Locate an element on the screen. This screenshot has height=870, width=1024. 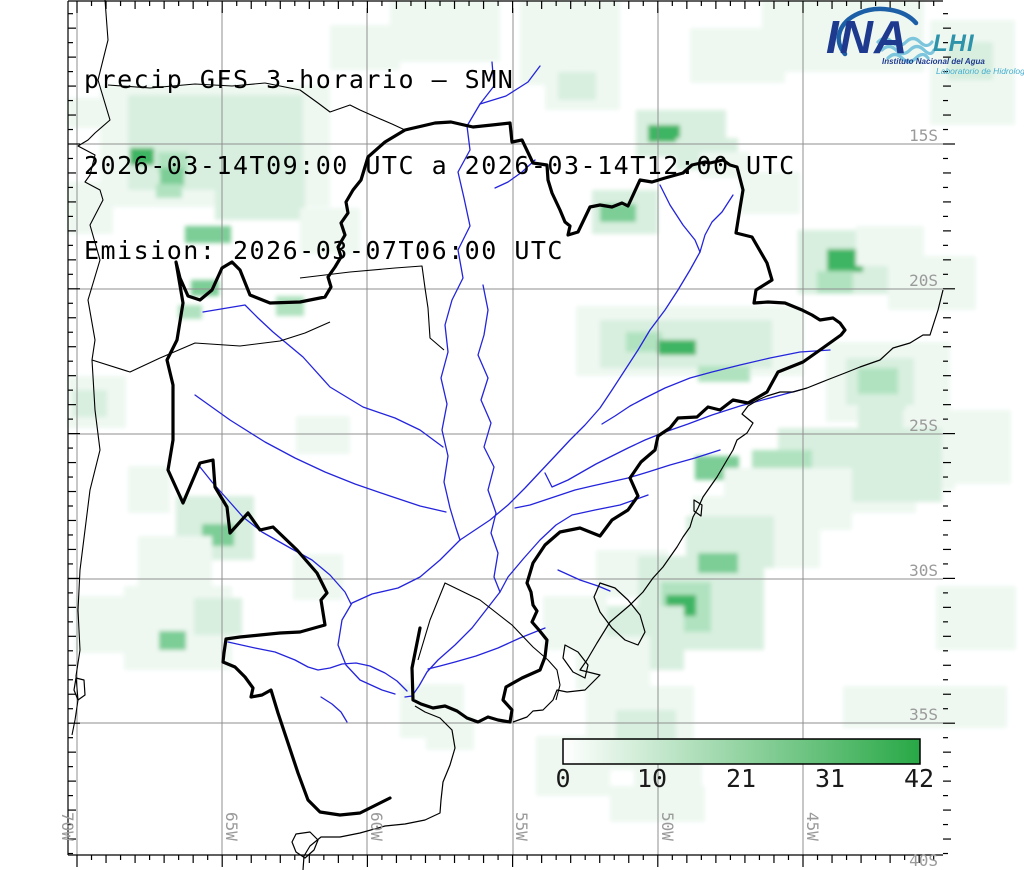
institute-name: Instituto Nacional del Agua is located at coordinates (933, 61).